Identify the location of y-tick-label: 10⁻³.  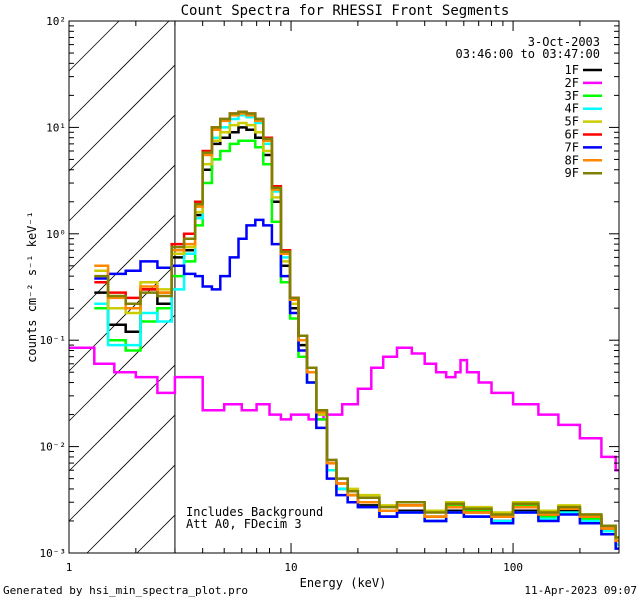
(53, 553).